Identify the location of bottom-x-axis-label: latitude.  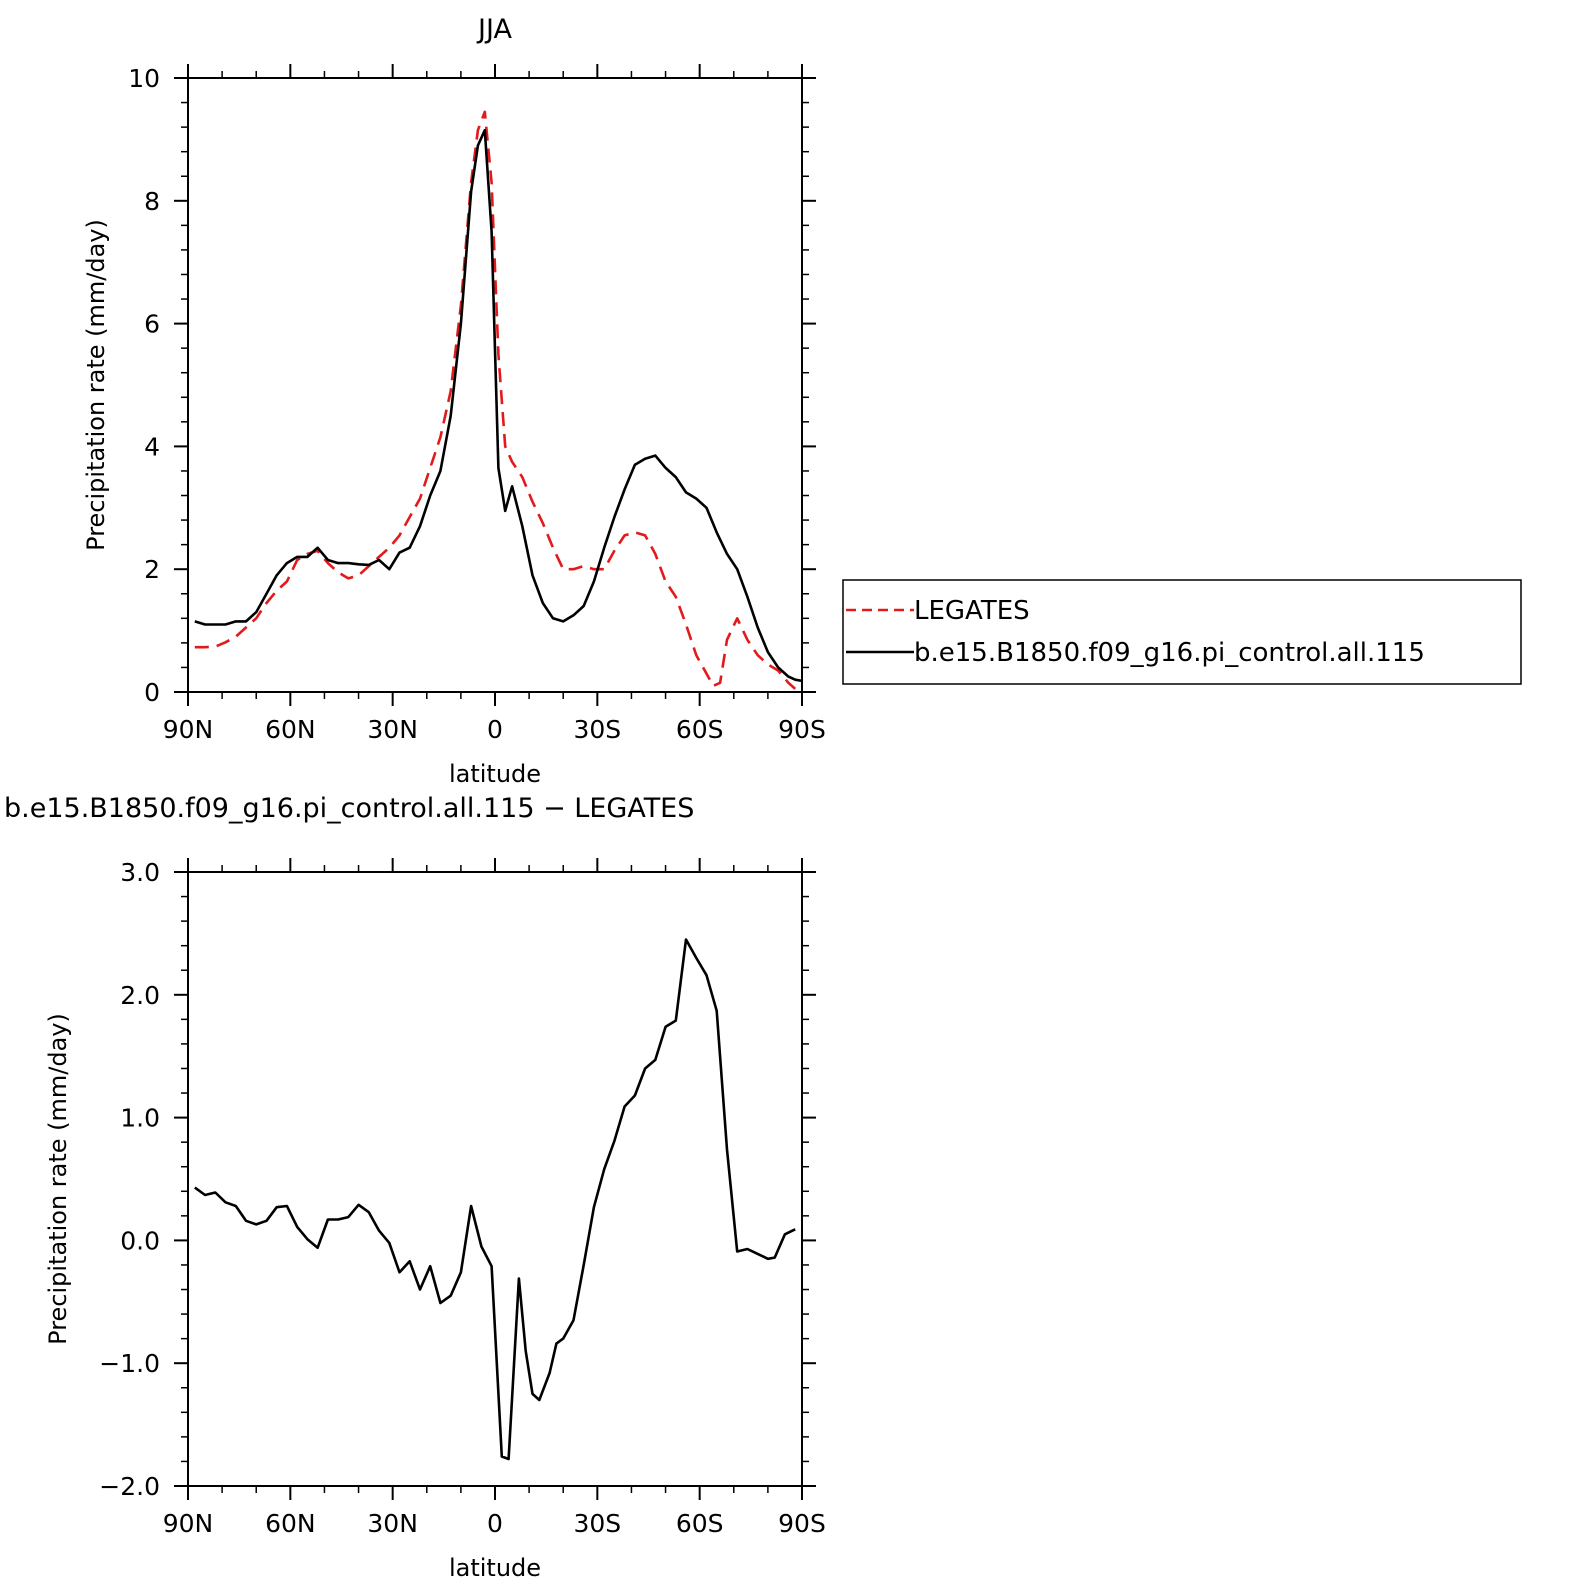
(495, 1568).